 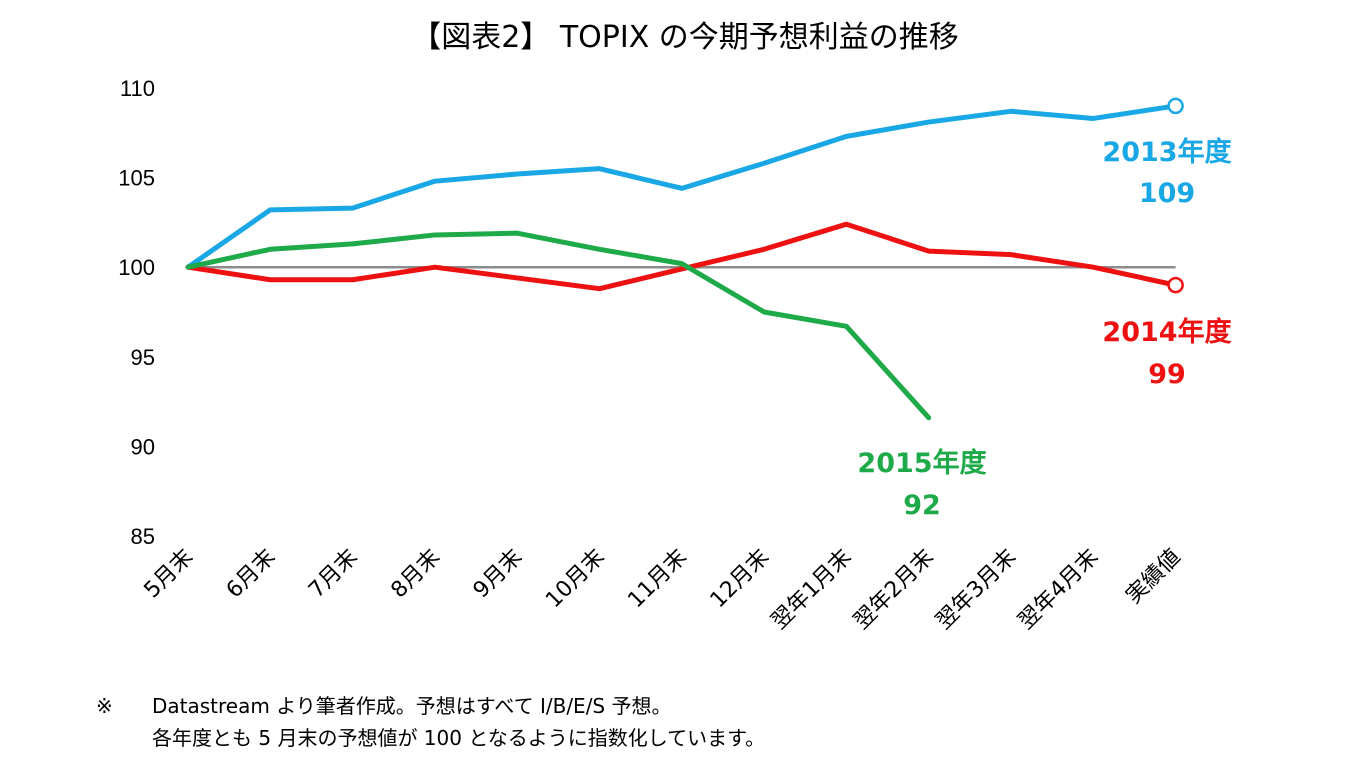 What do you see at coordinates (136, 312) in the screenshot?
I see `y-axis: 110 105 100 95 90 85` at bounding box center [136, 312].